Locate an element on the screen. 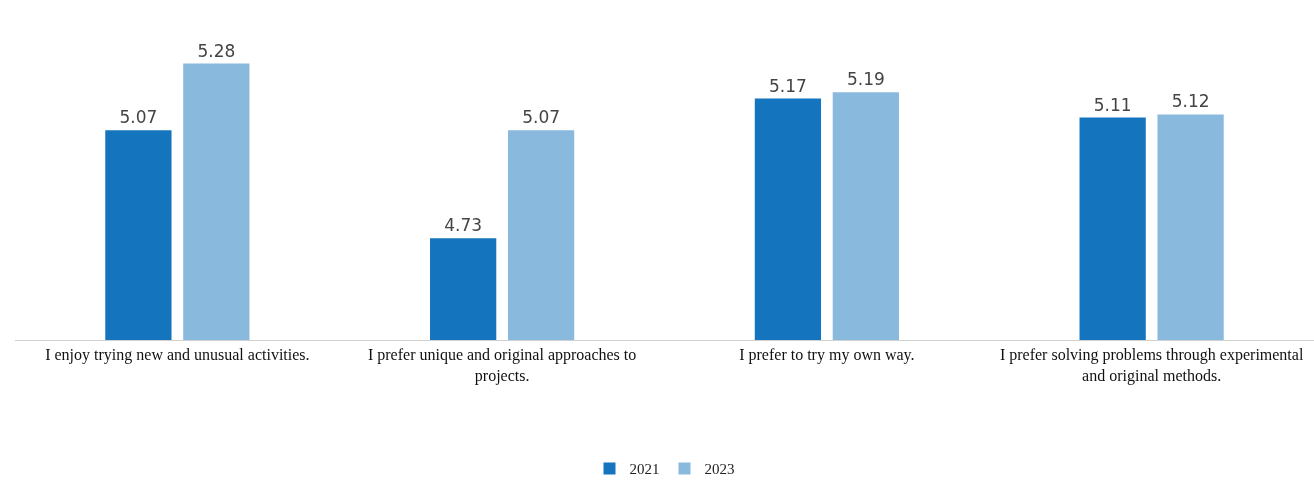 The width and height of the screenshot is (1314, 488). x-tick-label: I prefer unique and original approaches to projects. is located at coordinates (502, 365).